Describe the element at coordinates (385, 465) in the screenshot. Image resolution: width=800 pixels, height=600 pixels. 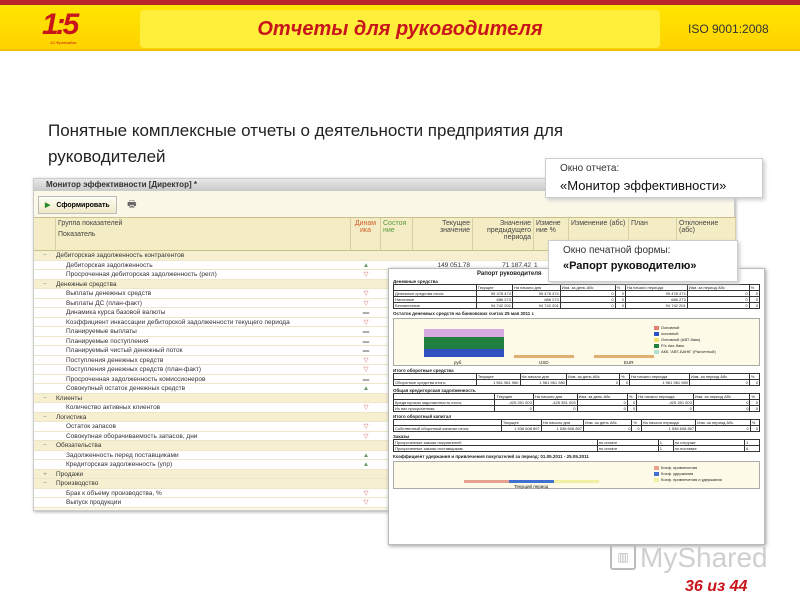
I see `table-row: Кредиторская задолженность (упр) ▲` at that location.